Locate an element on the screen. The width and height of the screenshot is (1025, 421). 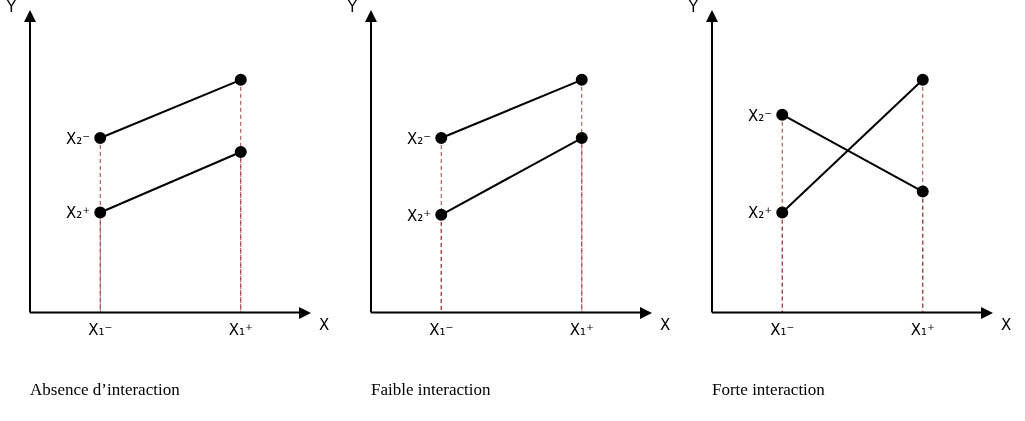
text: Absence d’interaction is located at coordinates (105, 390).